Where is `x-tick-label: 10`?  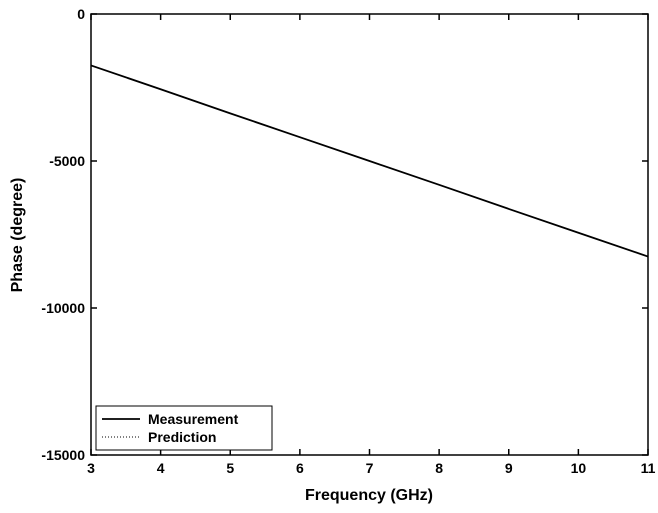
x-tick-label: 10 is located at coordinates (579, 468).